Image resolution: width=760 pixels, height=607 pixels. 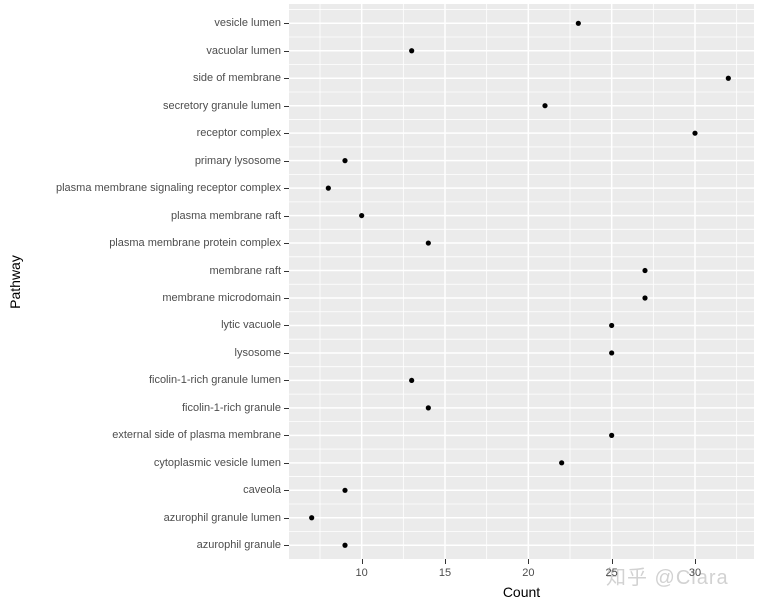 What do you see at coordinates (196, 435) in the screenshot?
I see `y-category-label: external side of plasma membrane` at bounding box center [196, 435].